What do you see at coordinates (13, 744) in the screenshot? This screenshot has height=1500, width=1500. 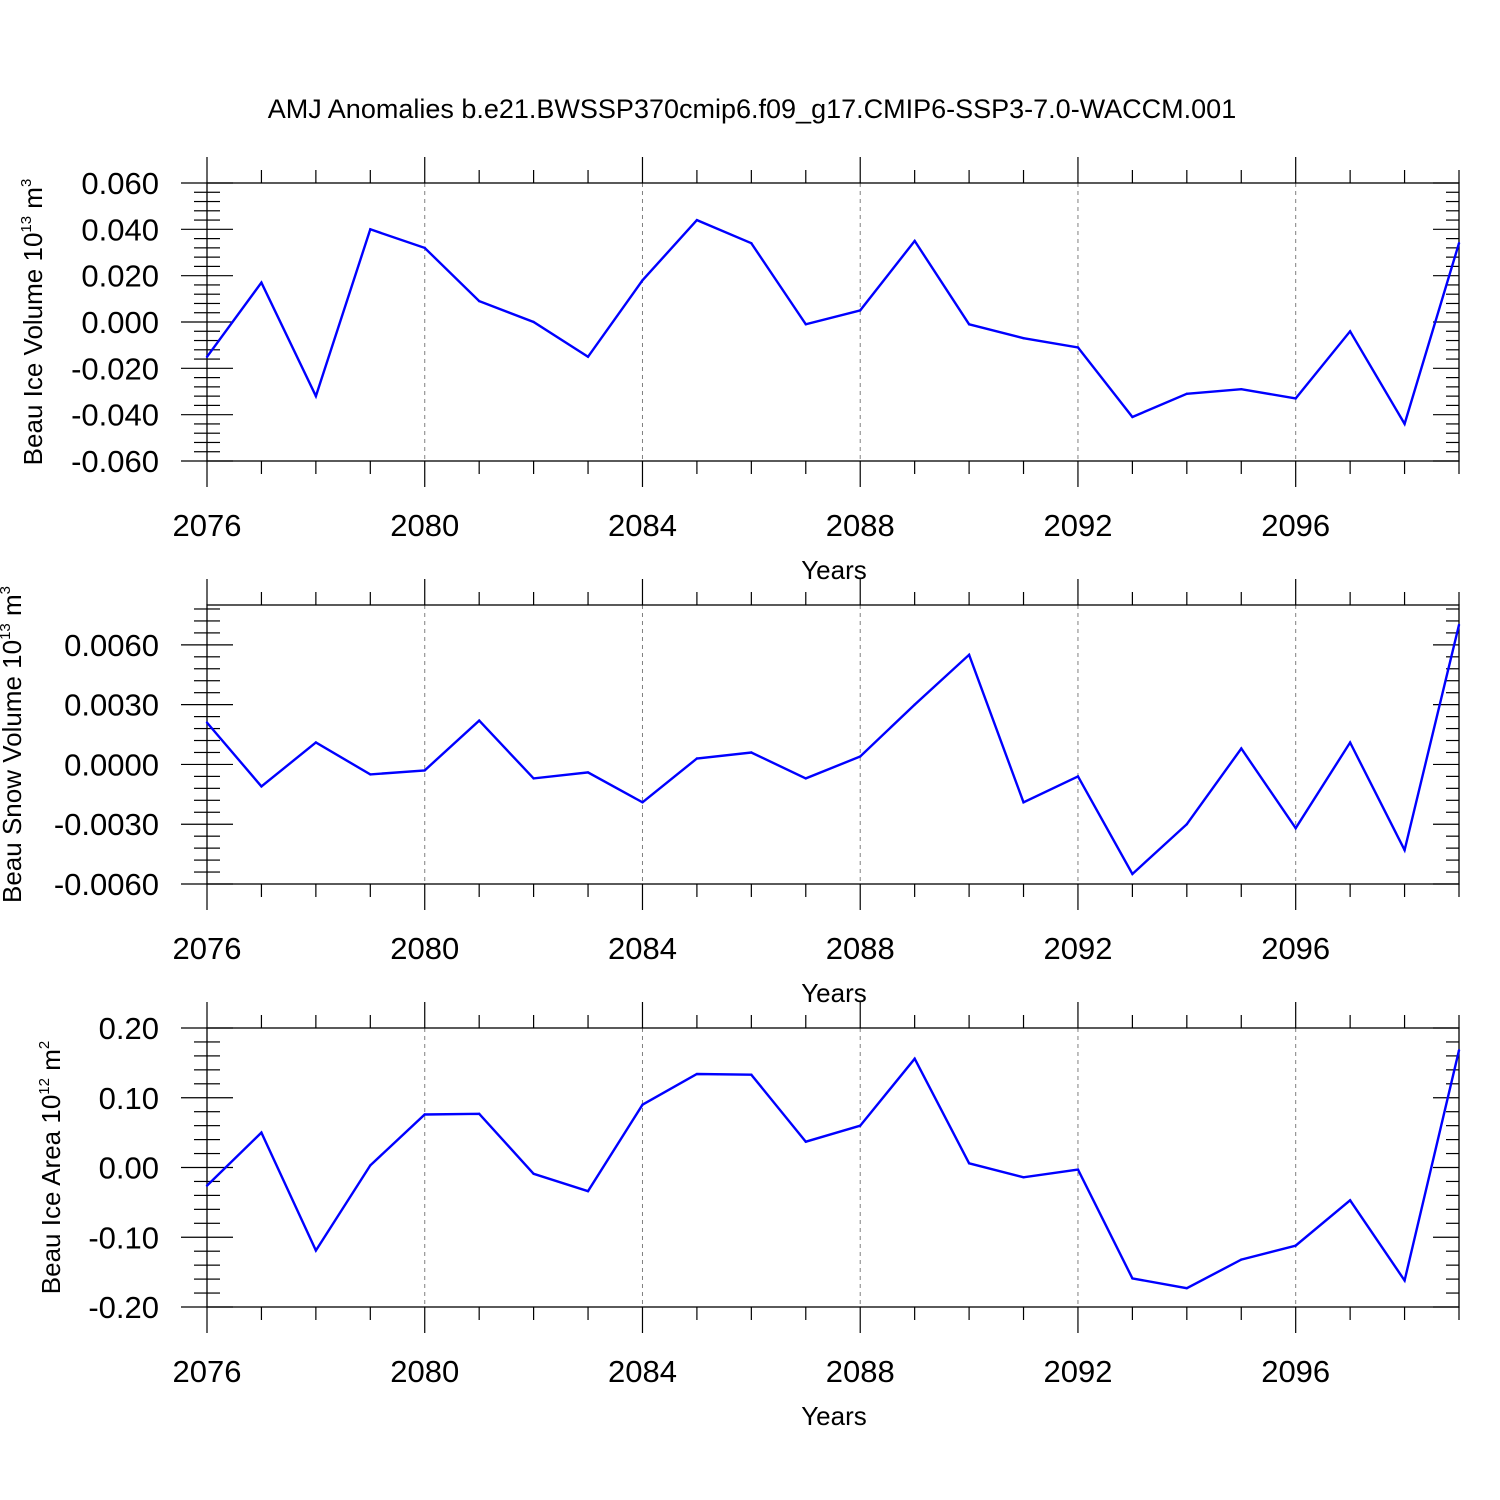 I see `y-axis-label: Beau Snow Volume 1013 m3` at bounding box center [13, 744].